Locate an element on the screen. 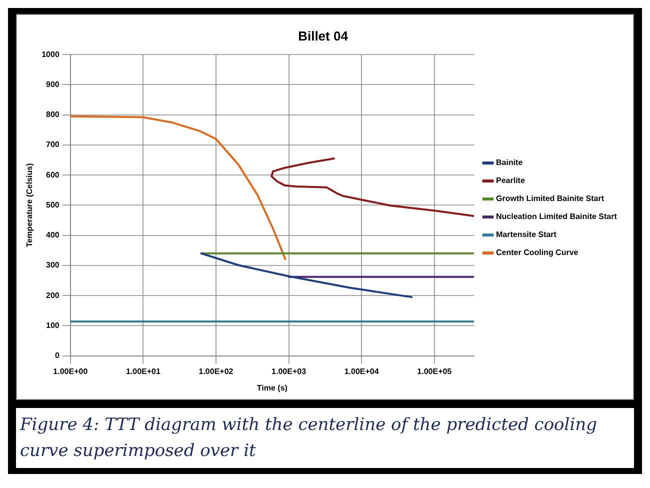 This screenshot has height=488, width=650. legend-label: Center Cooling Curve is located at coordinates (537, 253).